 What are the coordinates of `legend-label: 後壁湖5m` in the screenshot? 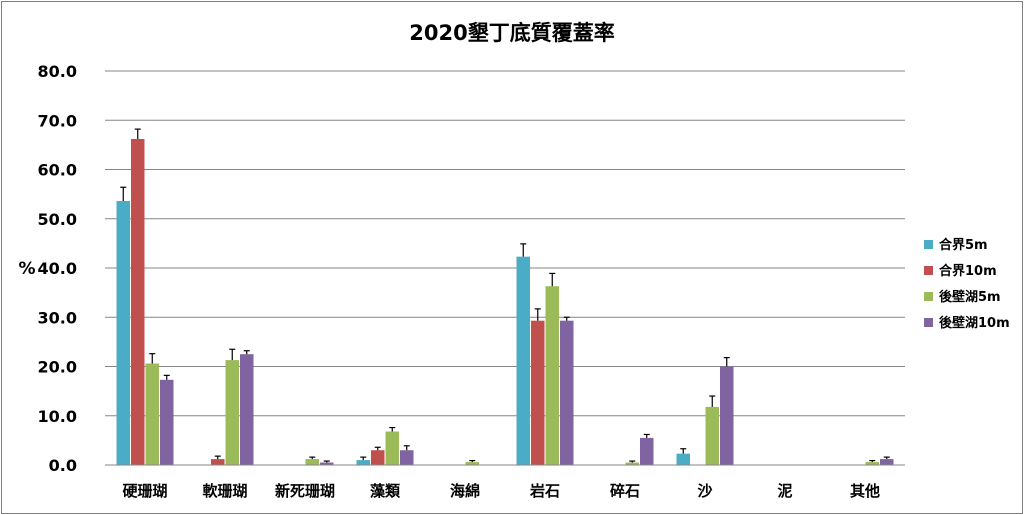 It's located at (970, 297).